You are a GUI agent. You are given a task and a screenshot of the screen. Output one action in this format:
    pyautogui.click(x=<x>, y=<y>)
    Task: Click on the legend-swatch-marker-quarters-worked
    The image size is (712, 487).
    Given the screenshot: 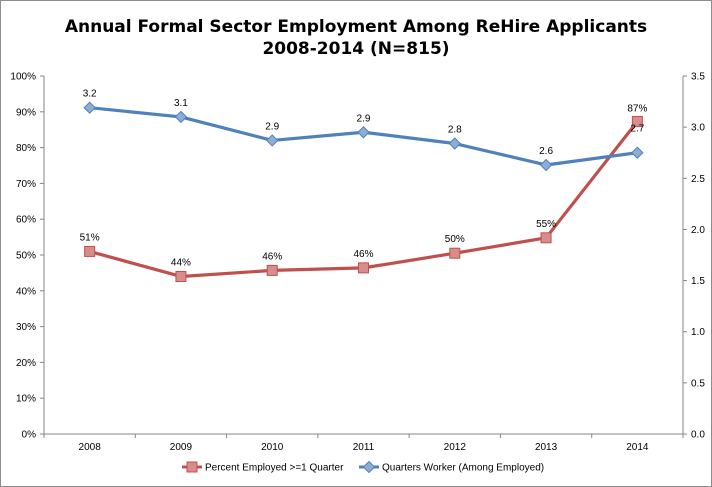 What is the action you would take?
    pyautogui.click(x=369, y=467)
    